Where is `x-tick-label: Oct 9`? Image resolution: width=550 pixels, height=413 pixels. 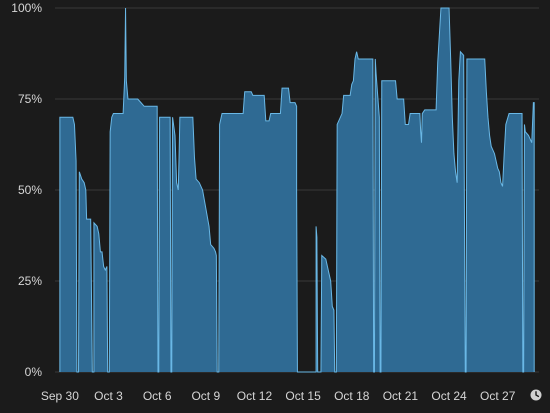
x-tick-label: Oct 9 is located at coordinates (205, 396).